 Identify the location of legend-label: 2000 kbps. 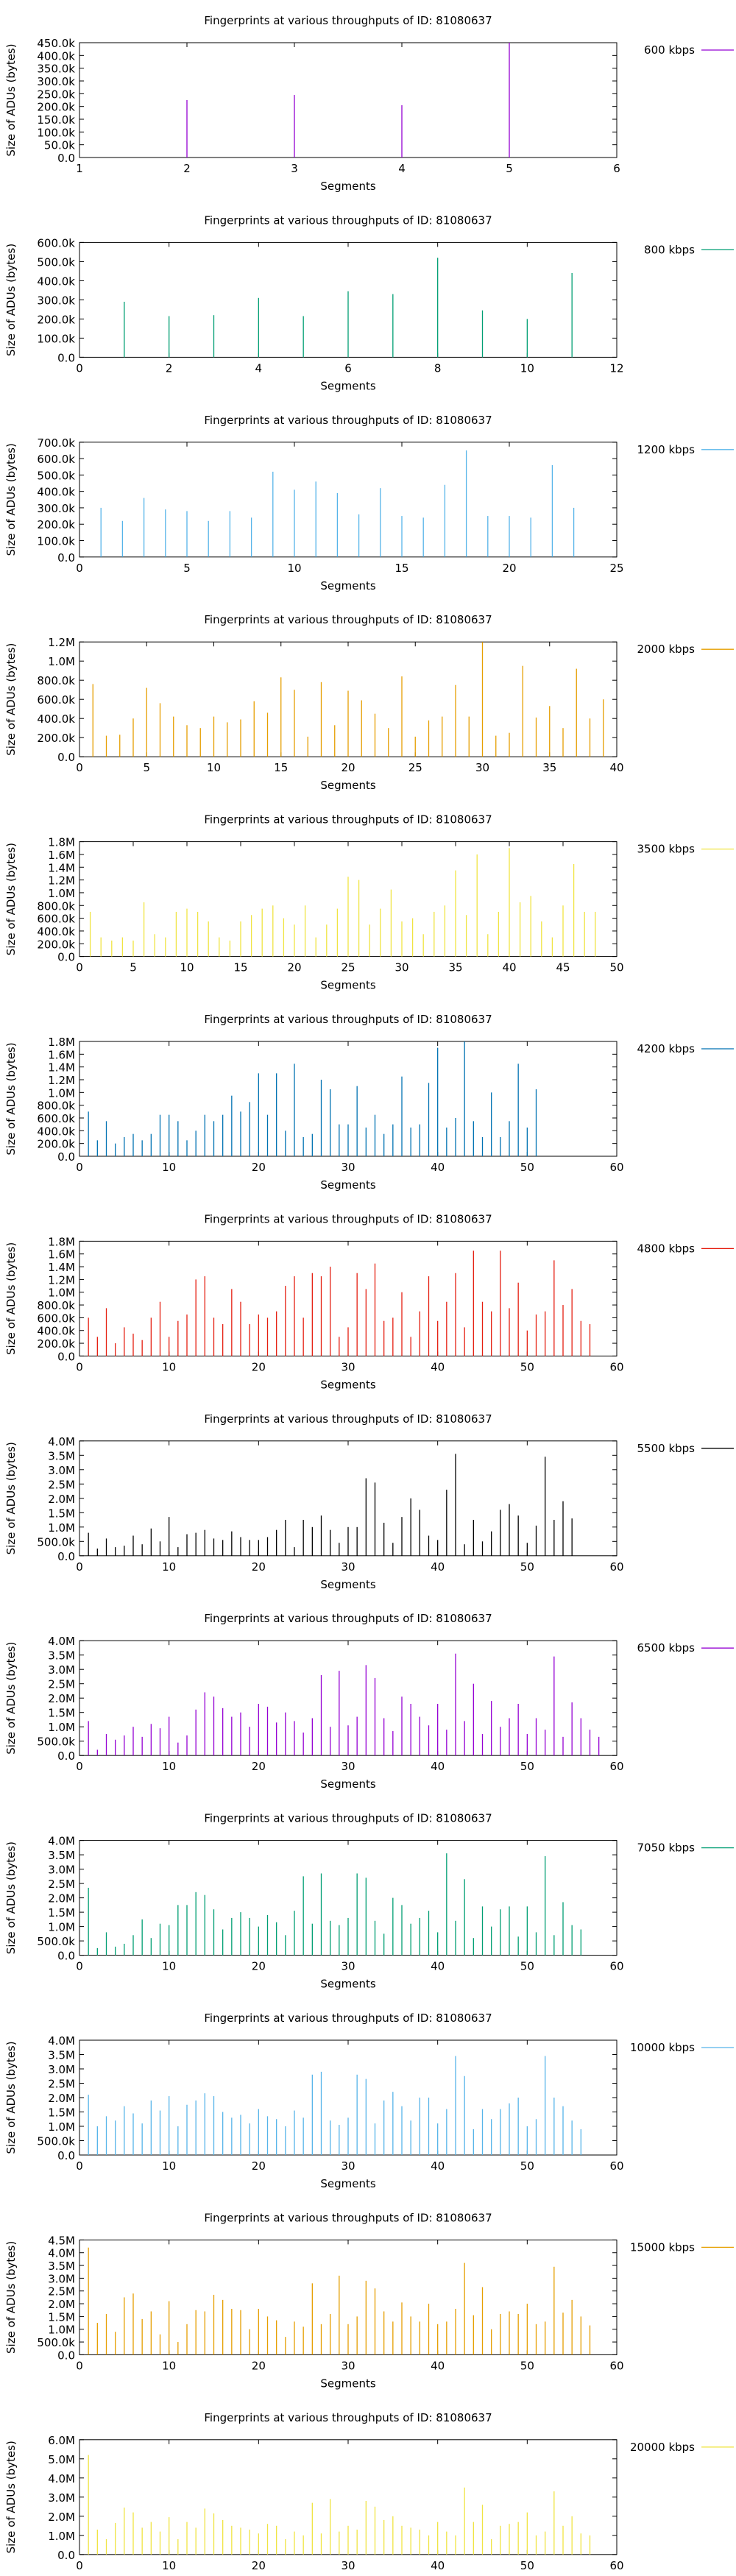
(666, 649).